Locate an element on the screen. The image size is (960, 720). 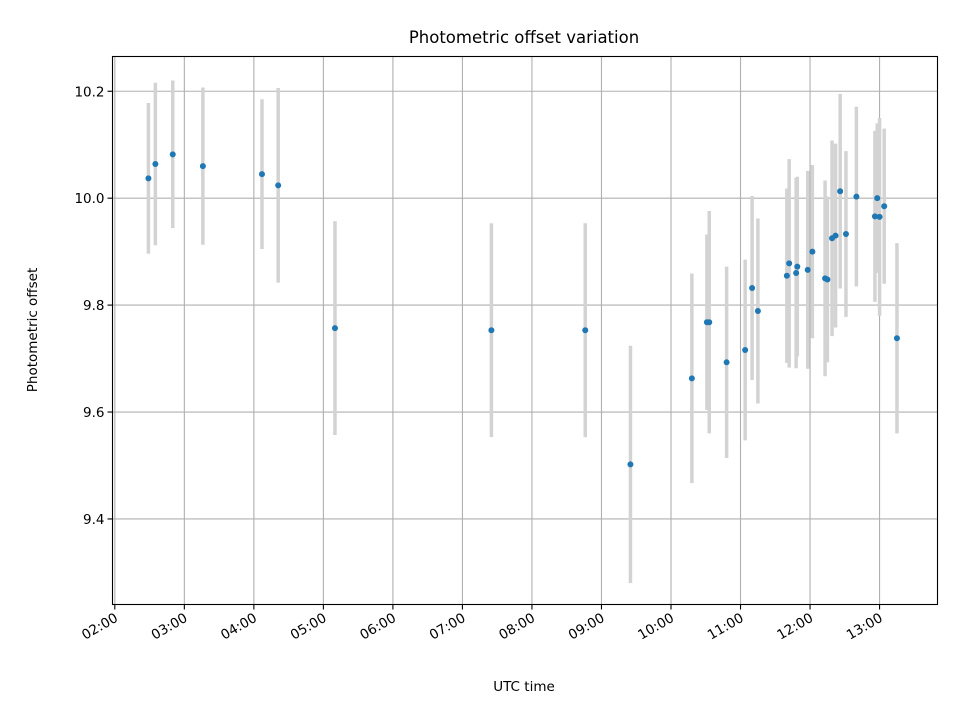
x-tick-label: 08:00 is located at coordinates (517, 626).